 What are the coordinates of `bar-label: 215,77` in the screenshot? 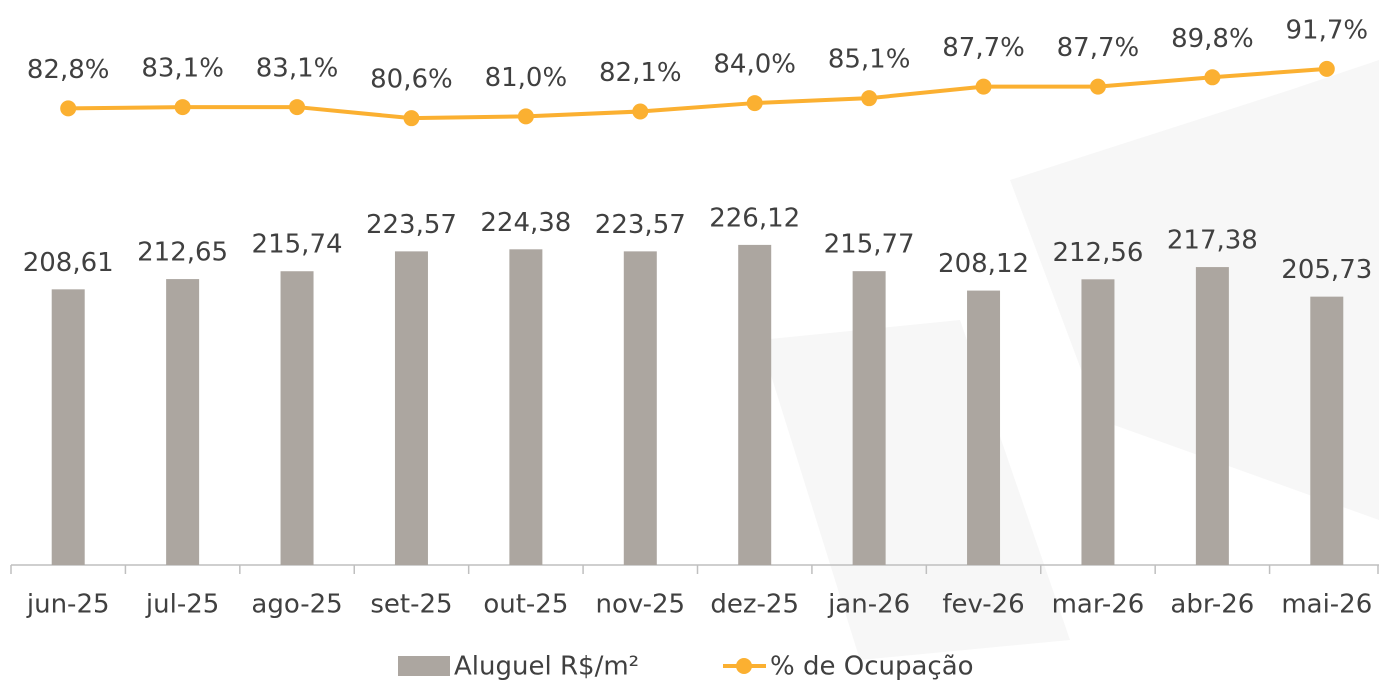 It's located at (869, 245).